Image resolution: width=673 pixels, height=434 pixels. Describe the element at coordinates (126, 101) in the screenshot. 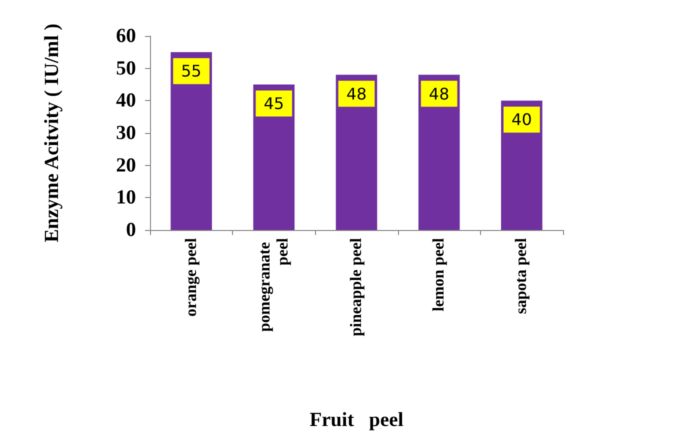

I see `y-tick-label: 40` at that location.